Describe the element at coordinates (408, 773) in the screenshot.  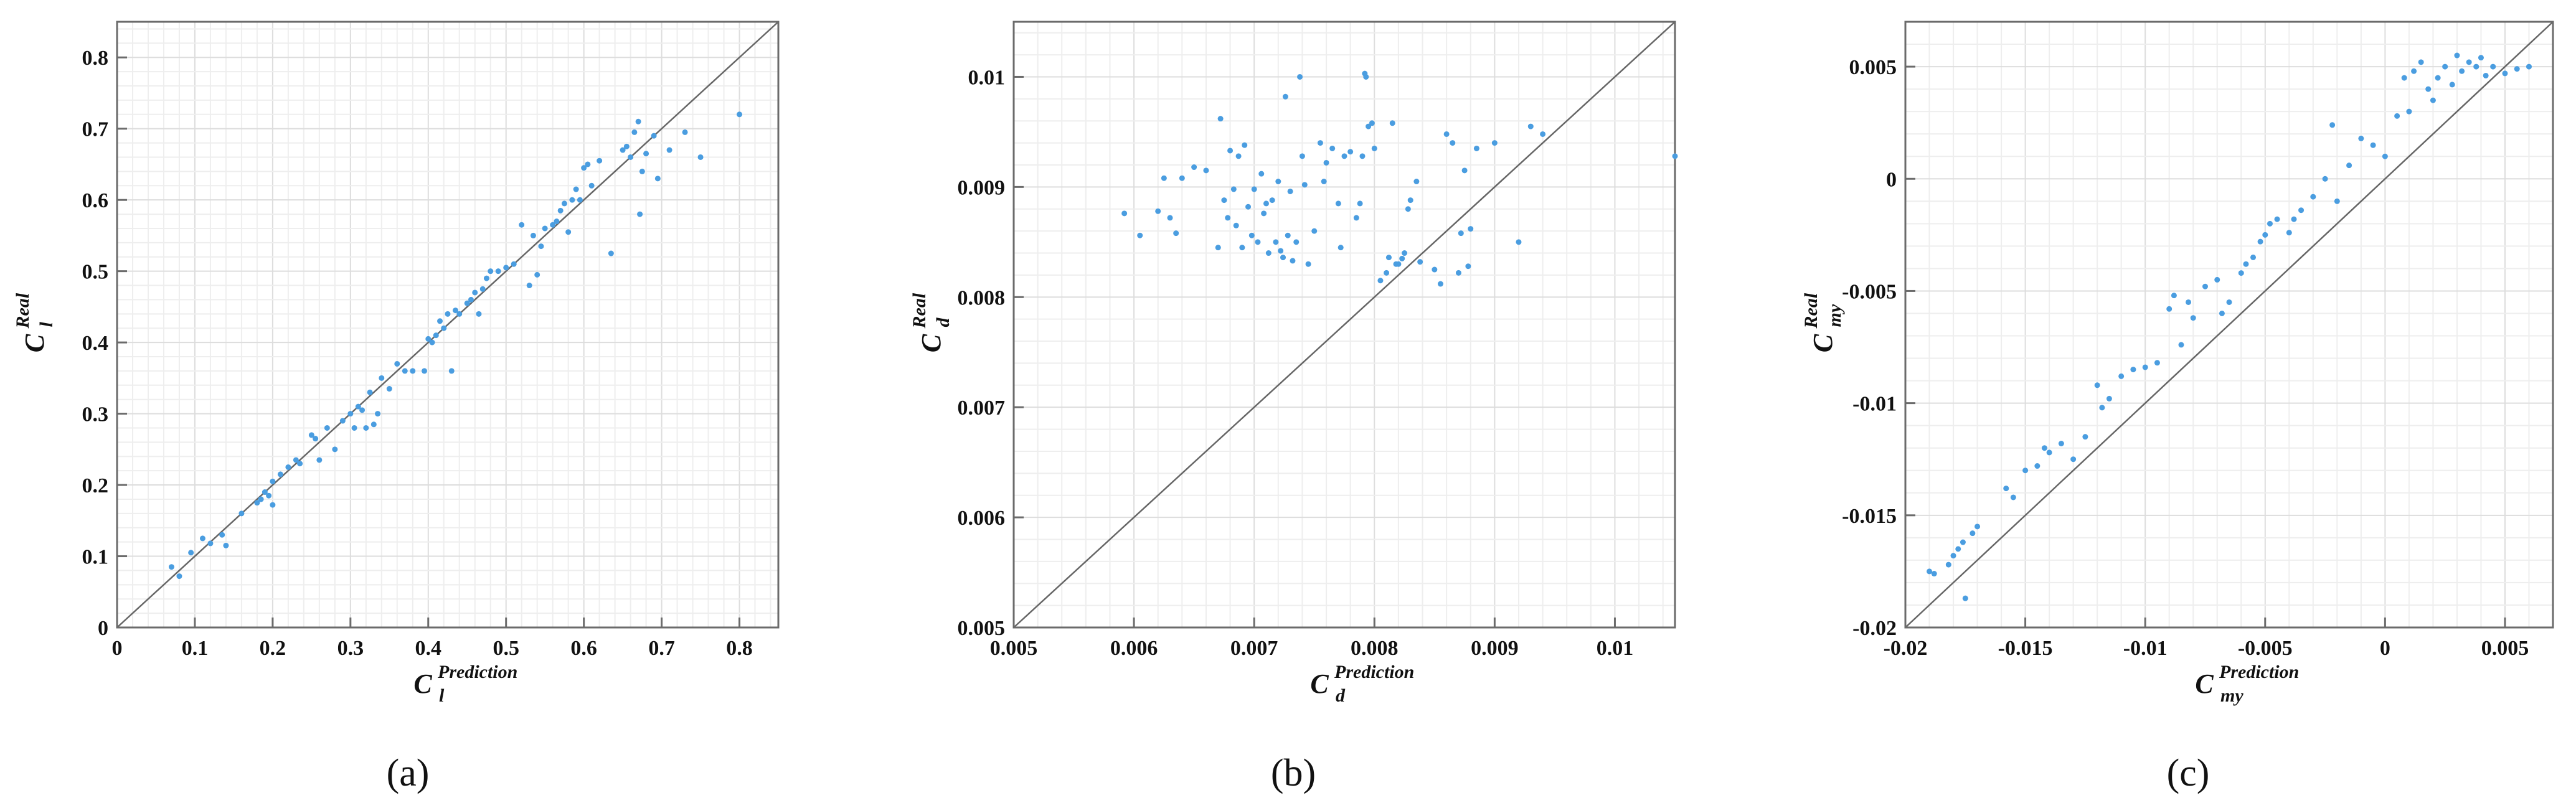
I see `panel-caption: (a)` at that location.